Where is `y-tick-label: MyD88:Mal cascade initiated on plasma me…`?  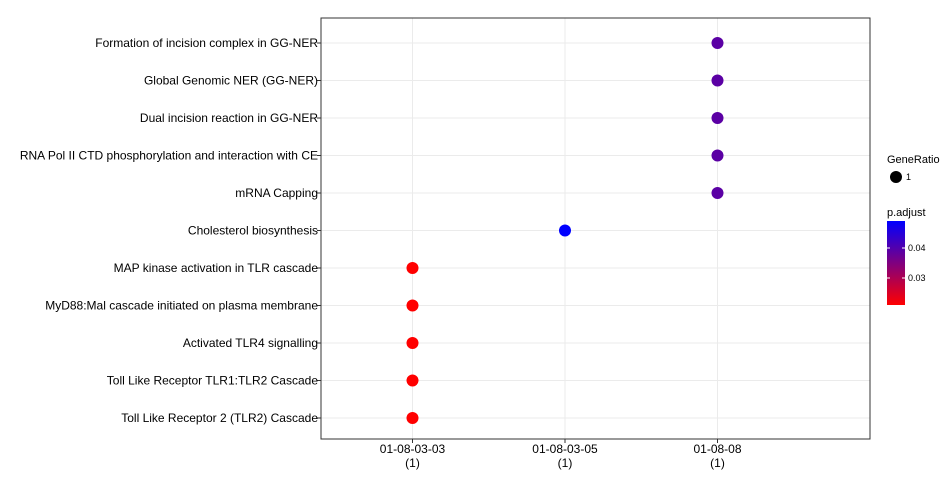
y-tick-label: MyD88:Mal cascade initiated on plasma me… is located at coordinates (181, 306).